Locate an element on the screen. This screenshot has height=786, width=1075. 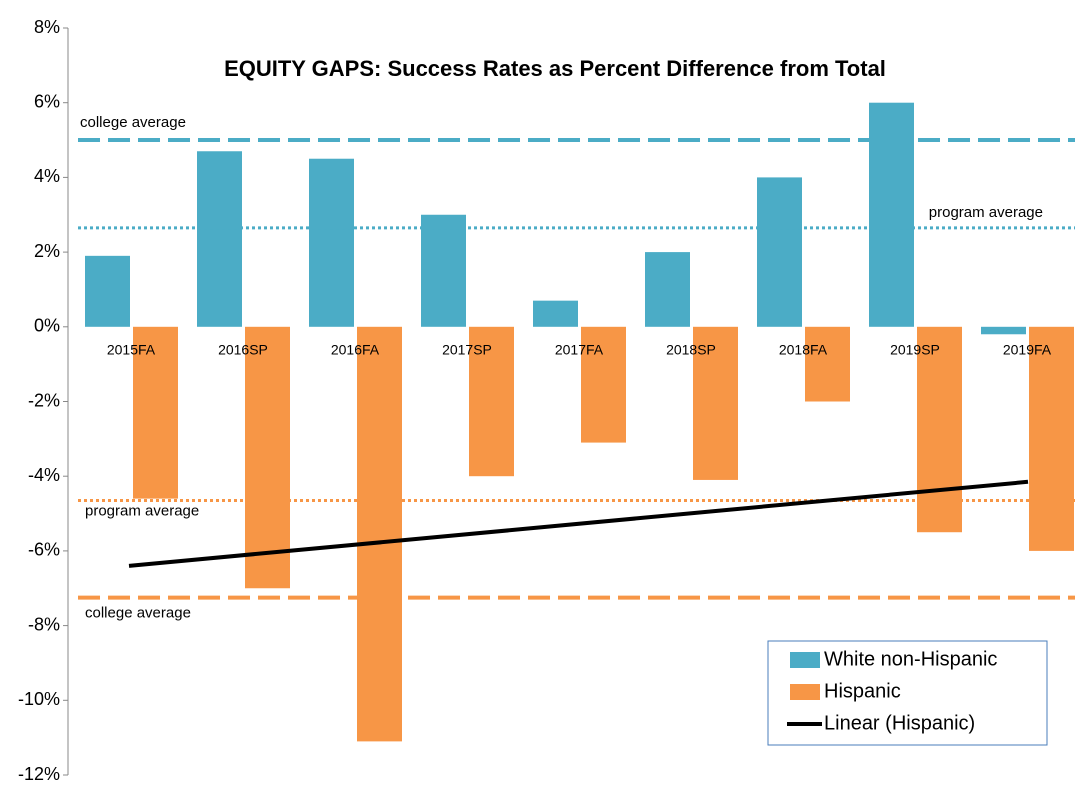
y-tick-label: -8% is located at coordinates (44, 624).